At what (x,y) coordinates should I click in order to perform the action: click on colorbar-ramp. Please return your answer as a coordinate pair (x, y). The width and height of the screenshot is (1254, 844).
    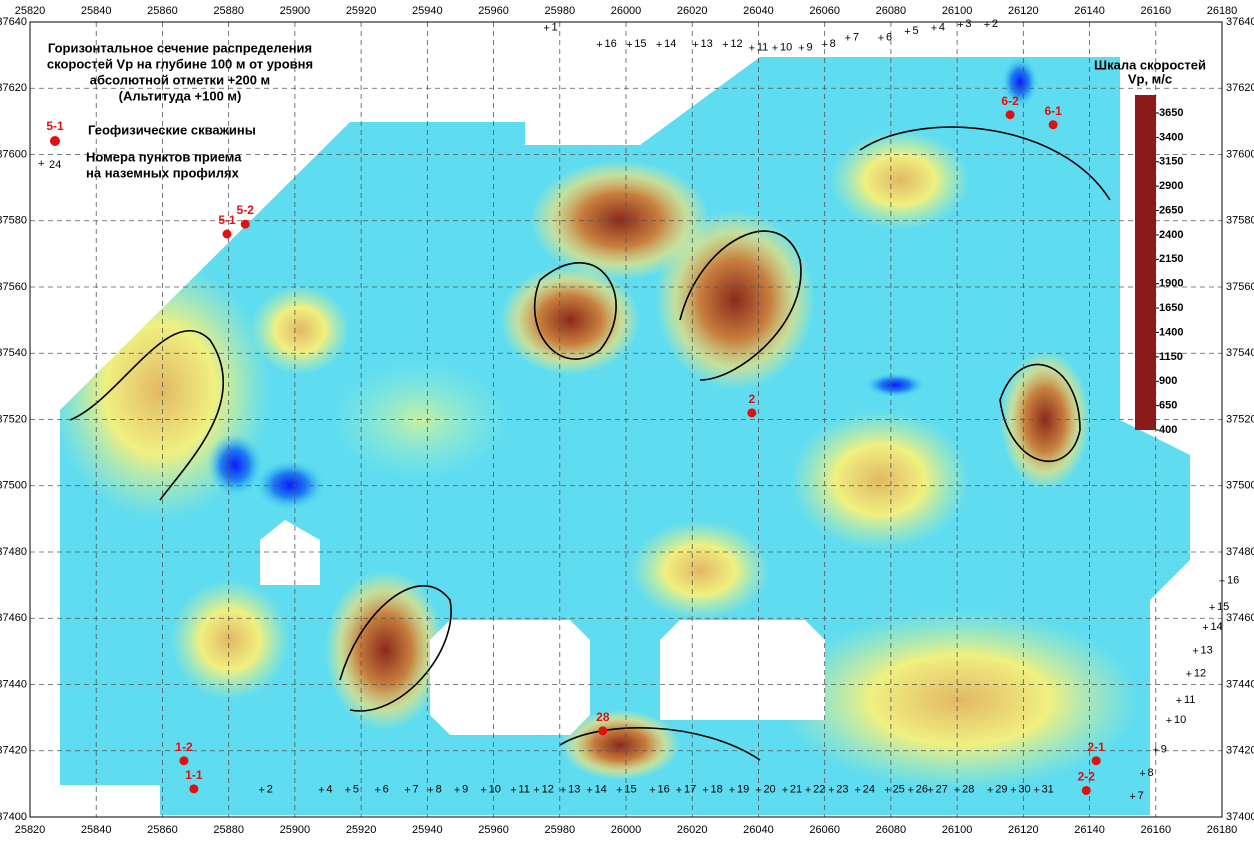
    Looking at the image, I should click on (1145, 271).